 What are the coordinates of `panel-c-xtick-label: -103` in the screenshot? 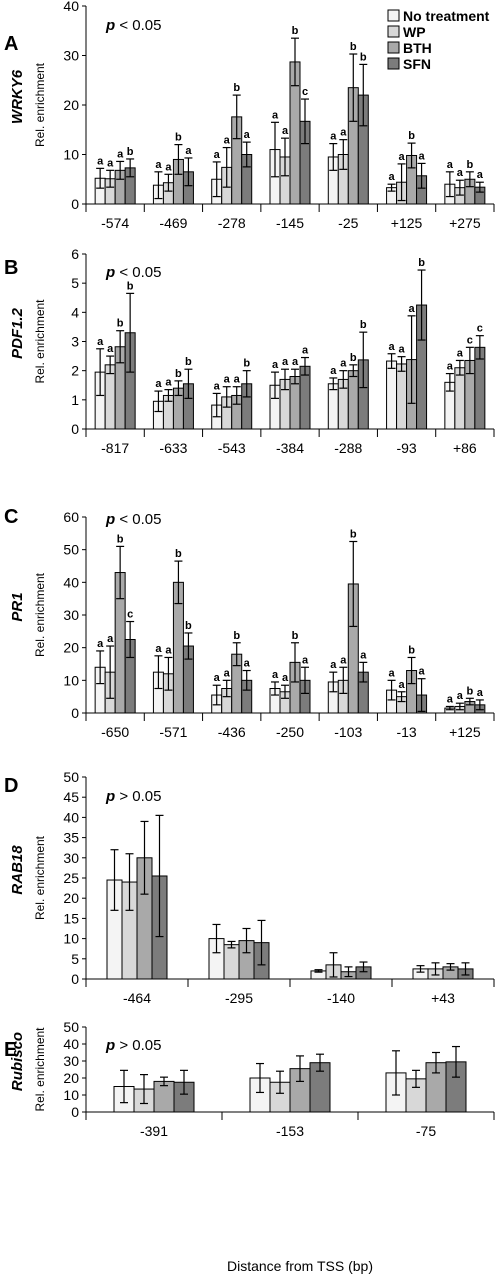 It's located at (348, 732).